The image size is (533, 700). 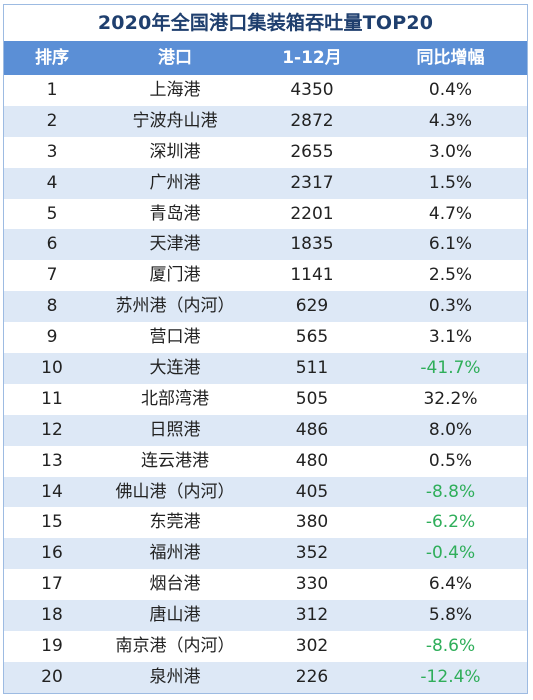 I want to click on rank-cell: 15, so click(x=52, y=522).